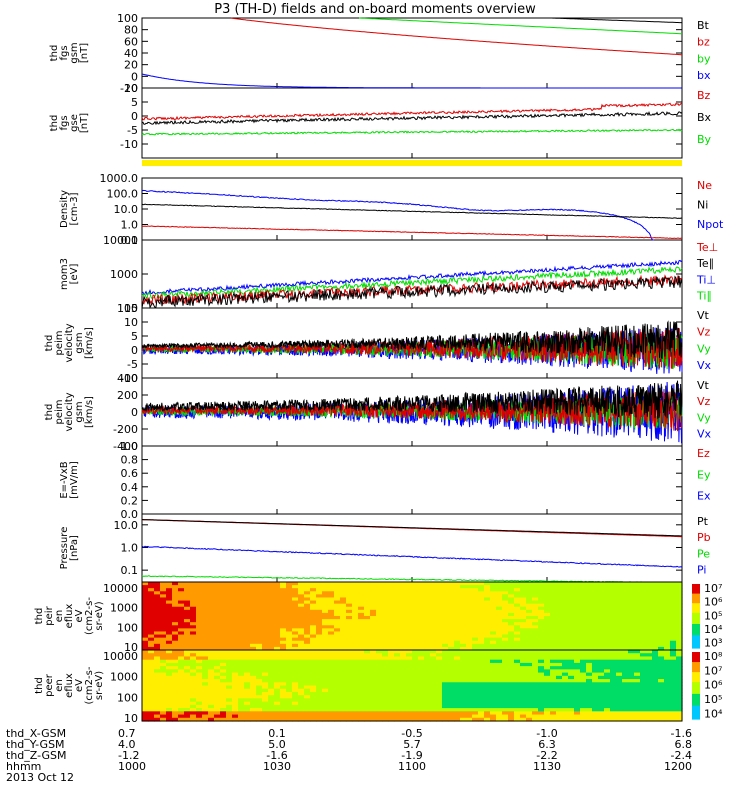  What do you see at coordinates (64, 548) in the screenshot?
I see `ylabel-line: Pressure` at bounding box center [64, 548].